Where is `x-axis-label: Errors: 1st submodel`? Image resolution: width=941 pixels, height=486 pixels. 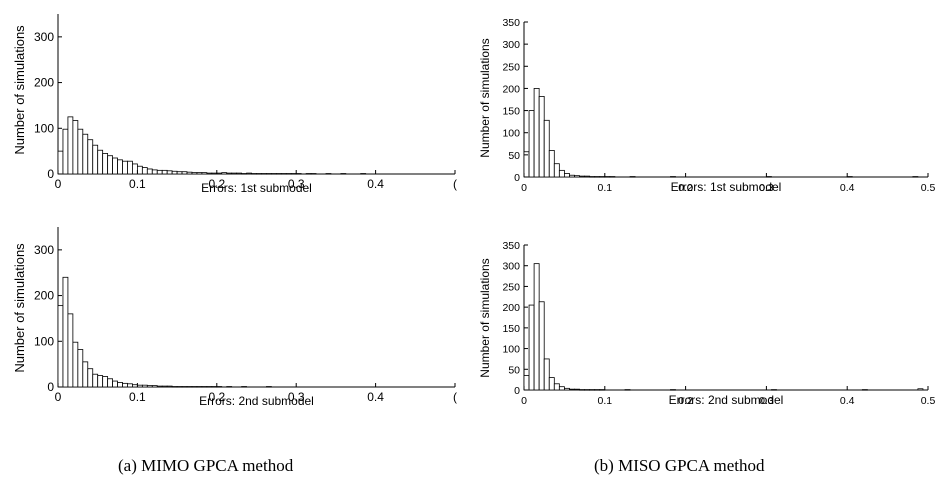
x-axis-label: Errors: 1st submodel is located at coordinates (256, 188).